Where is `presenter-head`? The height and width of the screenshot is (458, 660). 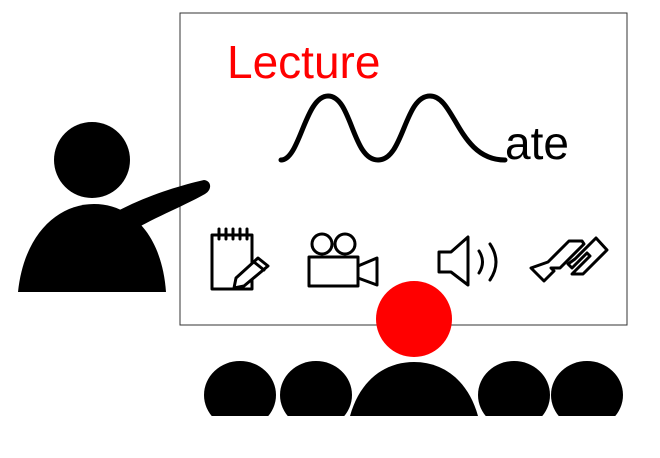 presenter-head is located at coordinates (92, 160).